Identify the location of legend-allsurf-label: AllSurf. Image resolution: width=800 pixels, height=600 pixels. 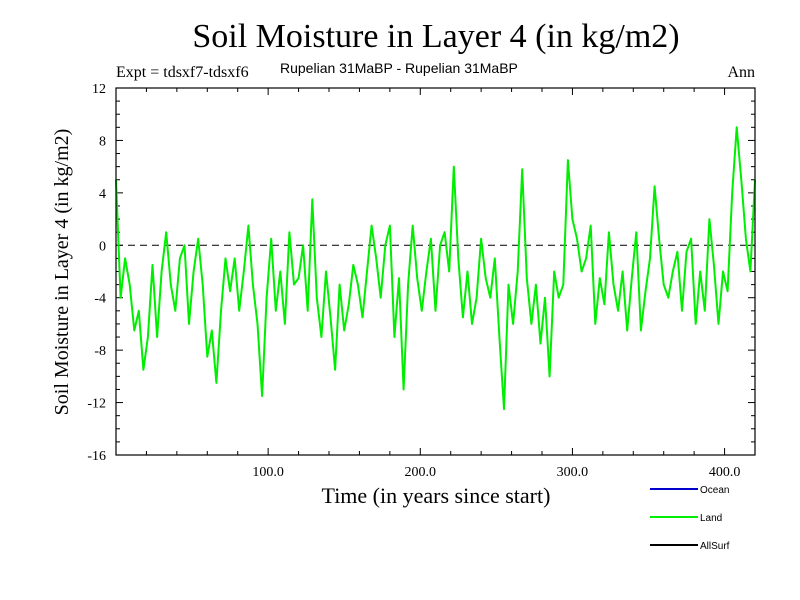
(715, 546).